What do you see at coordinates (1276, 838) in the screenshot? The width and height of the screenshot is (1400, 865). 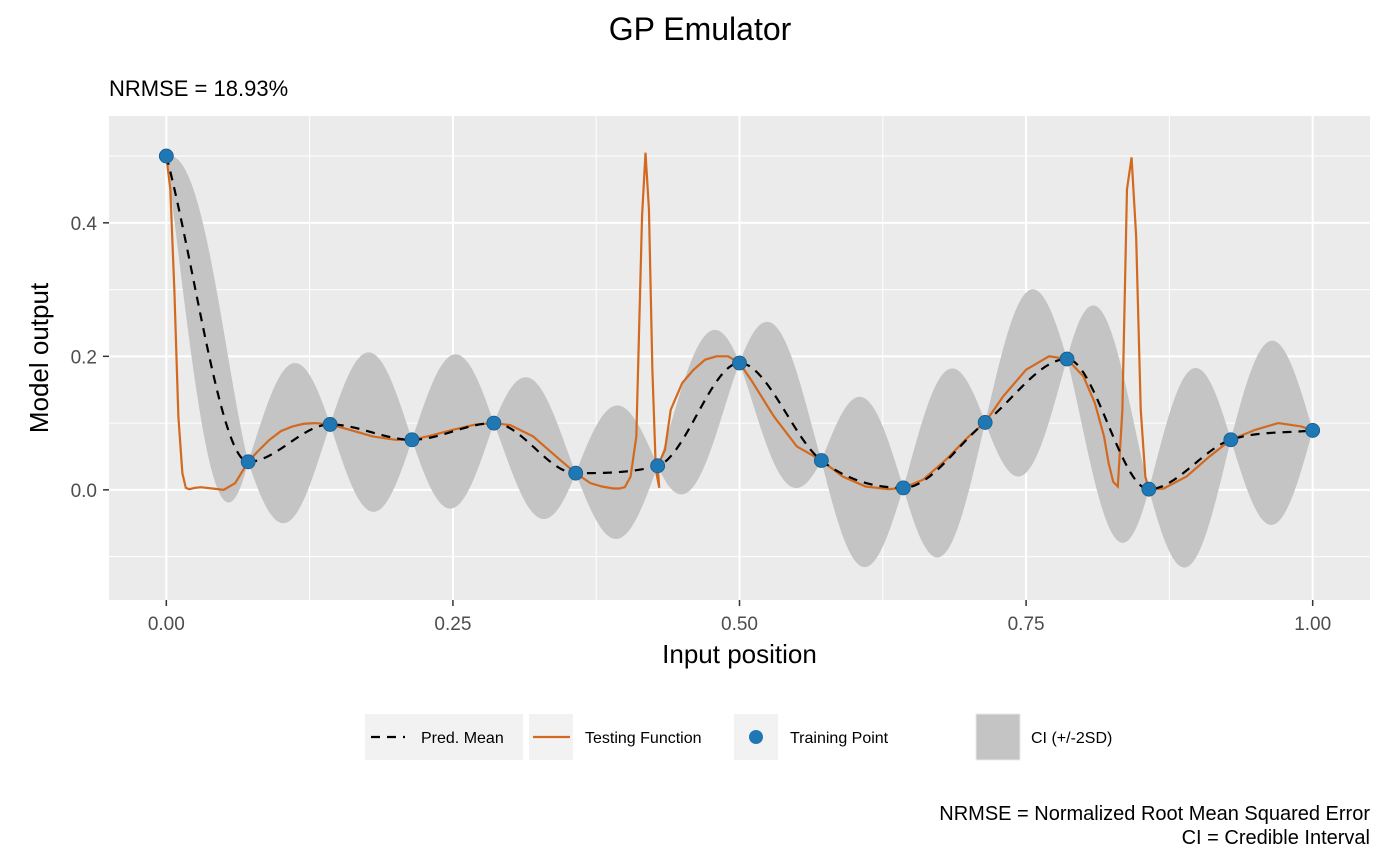 I see `caption-line-2: CI = Credible Interval` at bounding box center [1276, 838].